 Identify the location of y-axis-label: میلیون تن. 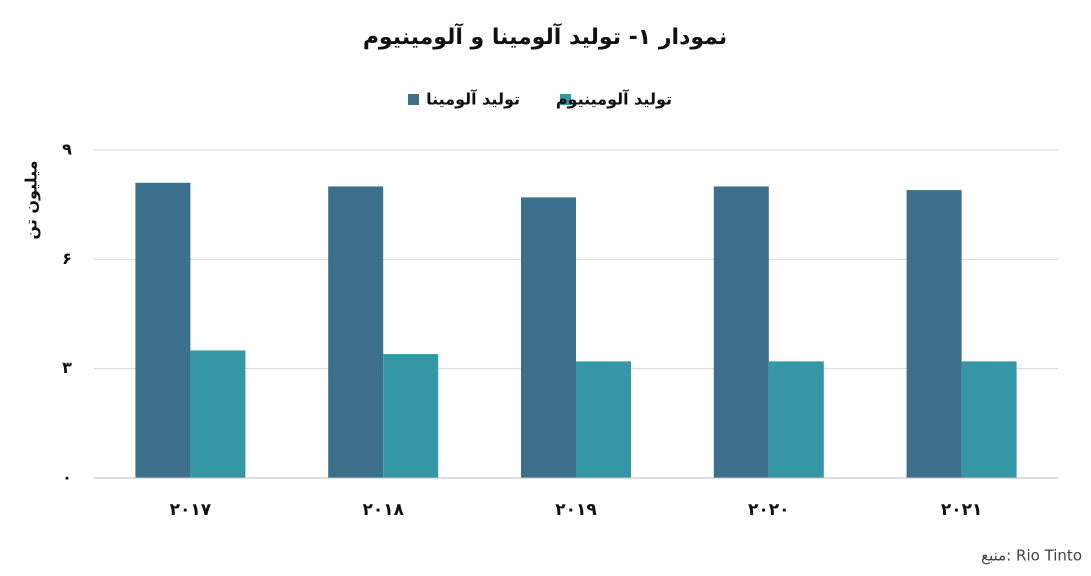
(31, 199).